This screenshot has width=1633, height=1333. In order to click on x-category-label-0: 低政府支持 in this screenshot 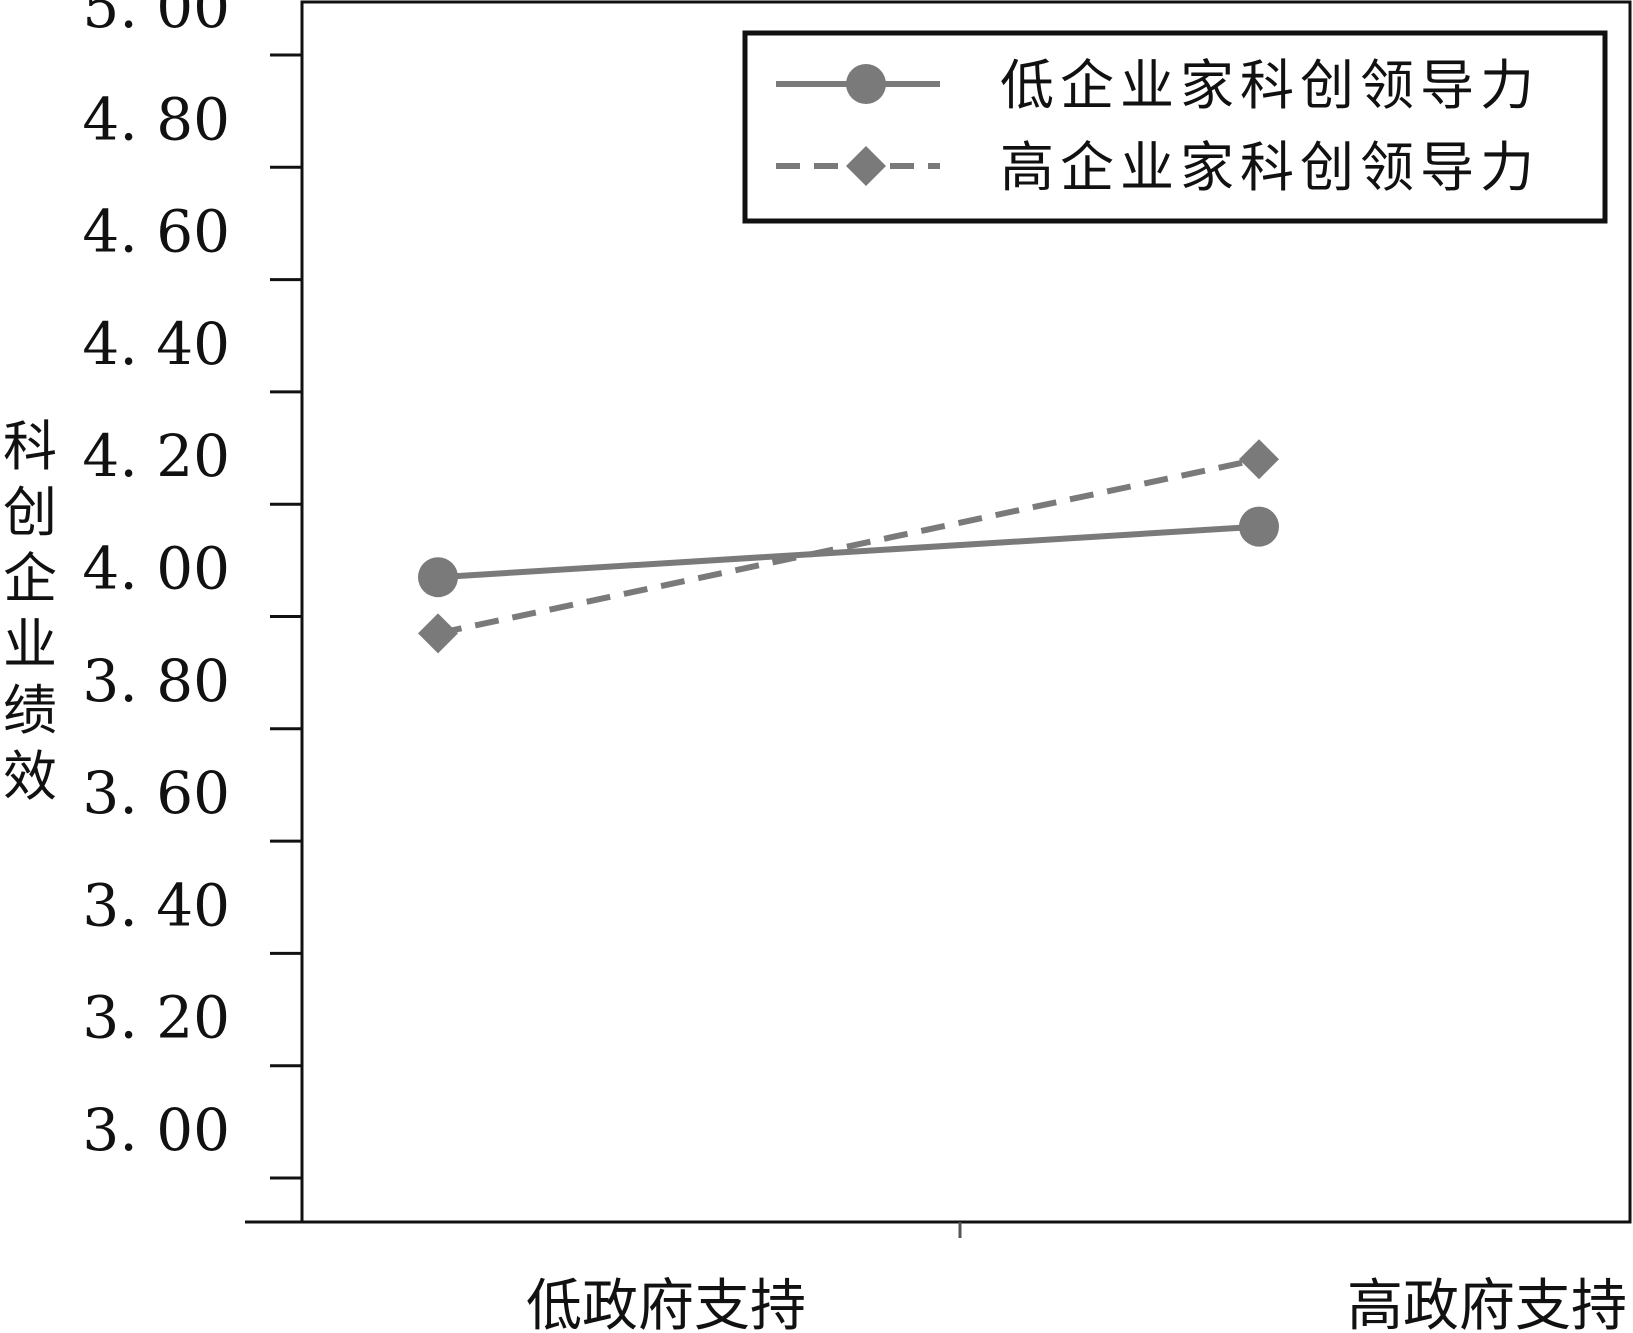, I will do `click(666, 1303)`.